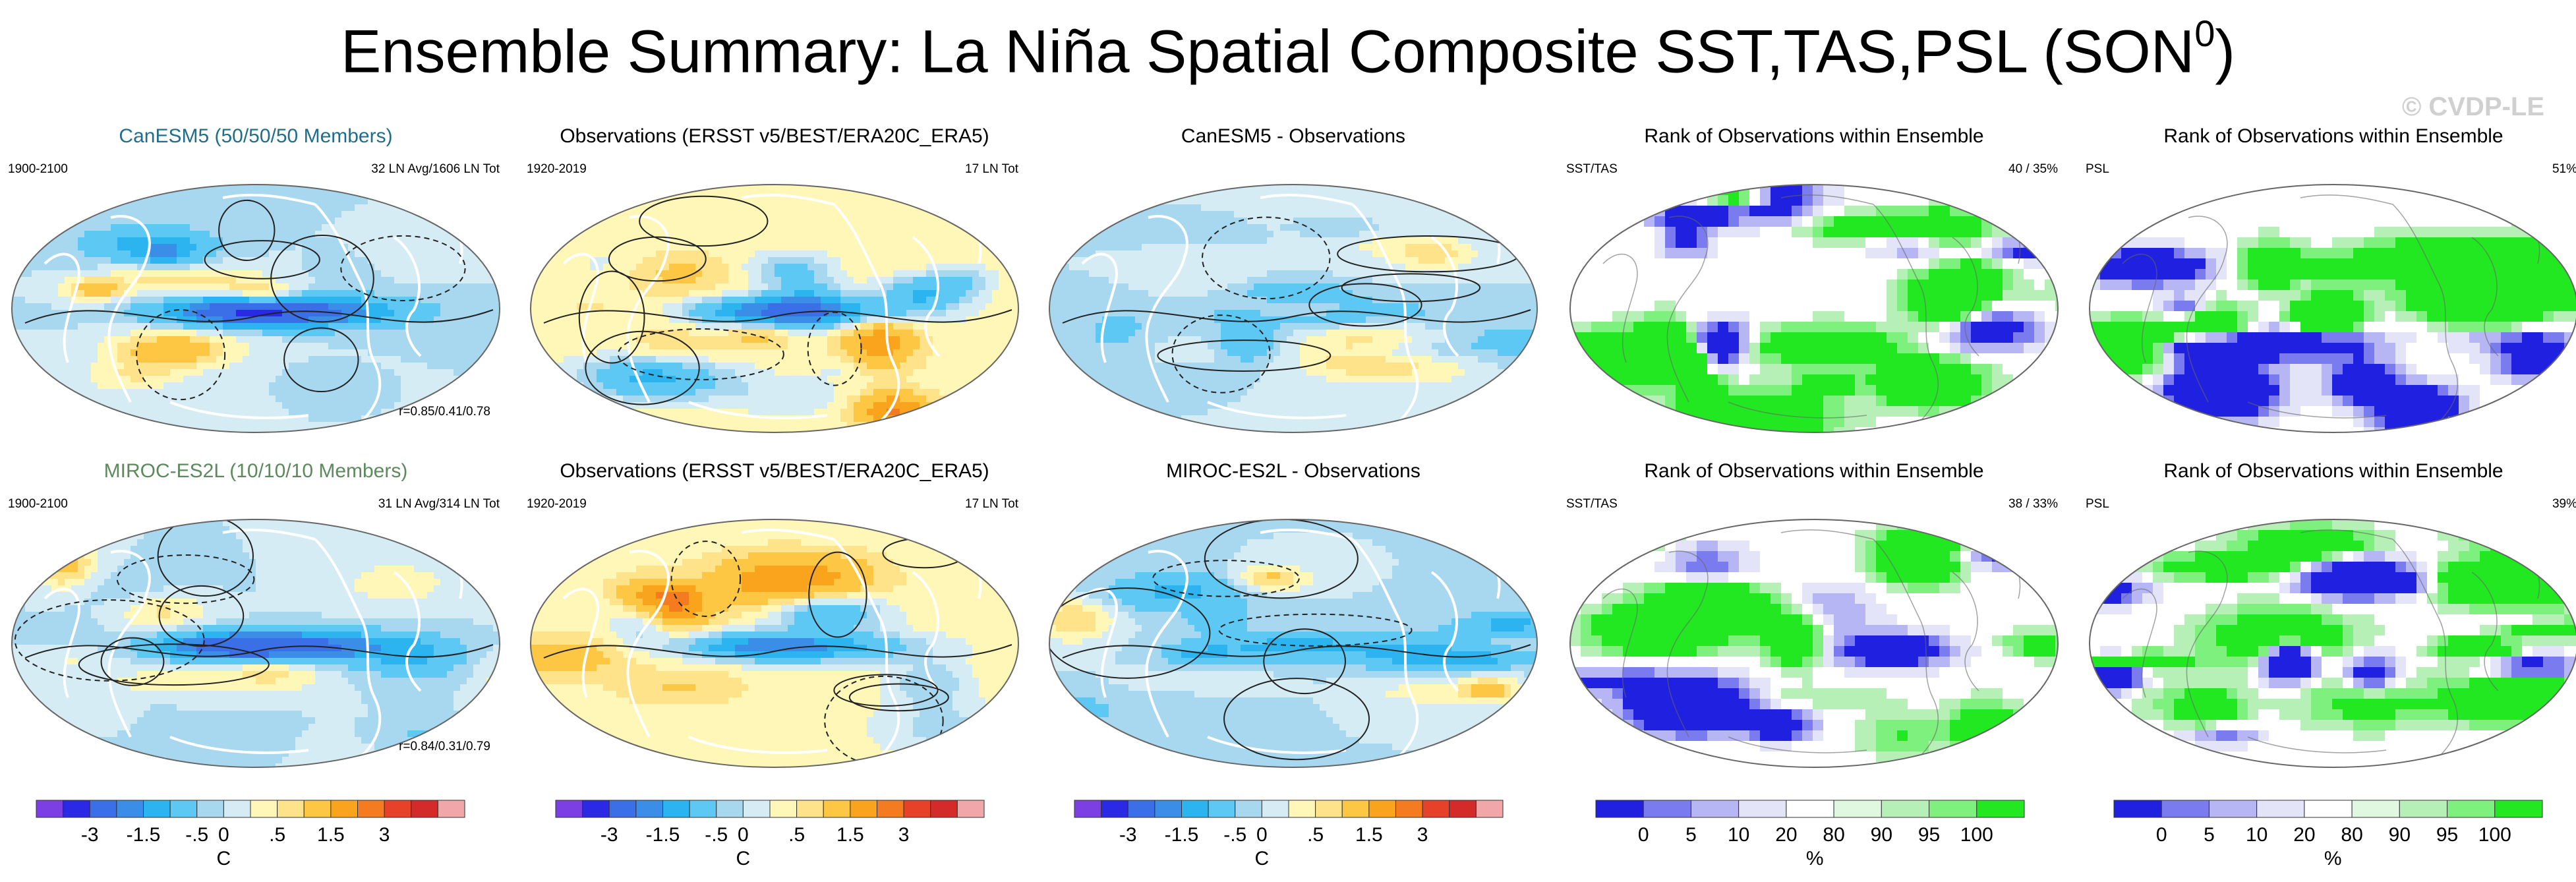 The height and width of the screenshot is (882, 2576). What do you see at coordinates (439, 504) in the screenshot?
I see `panel-right-label: 31 LN Avg/314 LN Tot` at bounding box center [439, 504].